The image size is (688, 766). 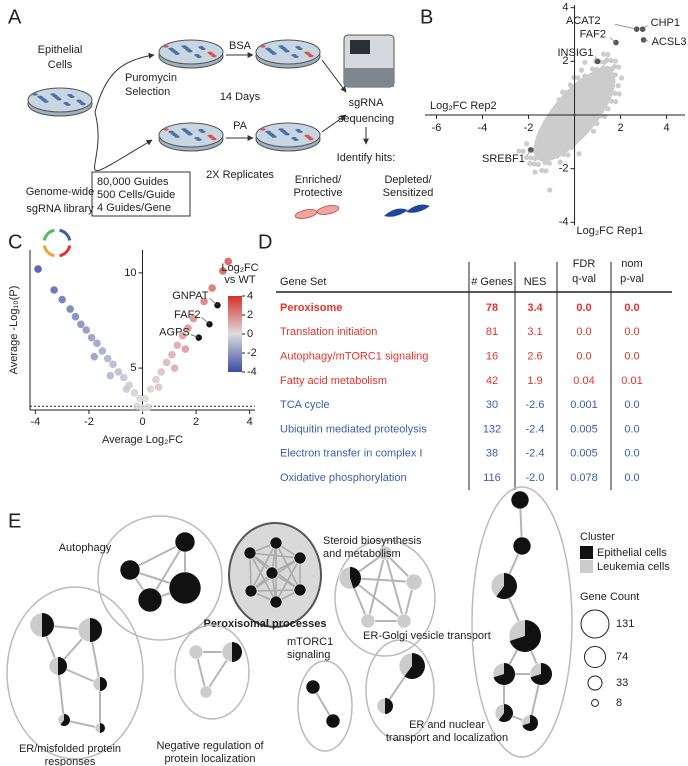 I want to click on label: BSA, so click(x=240, y=46).